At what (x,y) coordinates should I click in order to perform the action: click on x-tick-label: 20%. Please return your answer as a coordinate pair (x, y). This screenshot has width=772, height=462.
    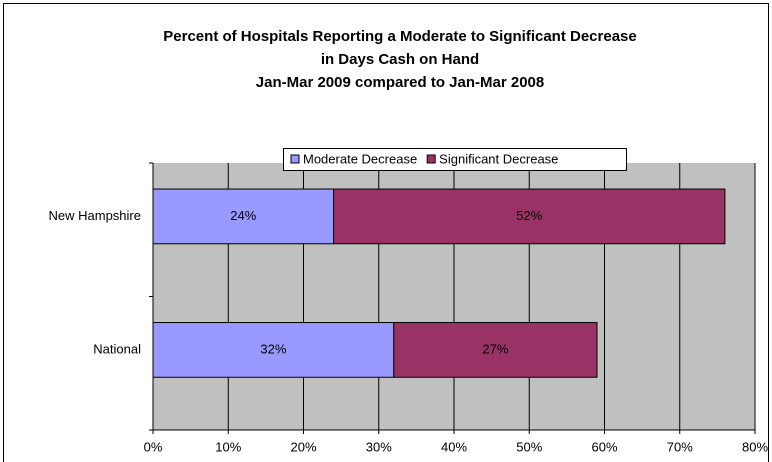
    Looking at the image, I should click on (303, 446).